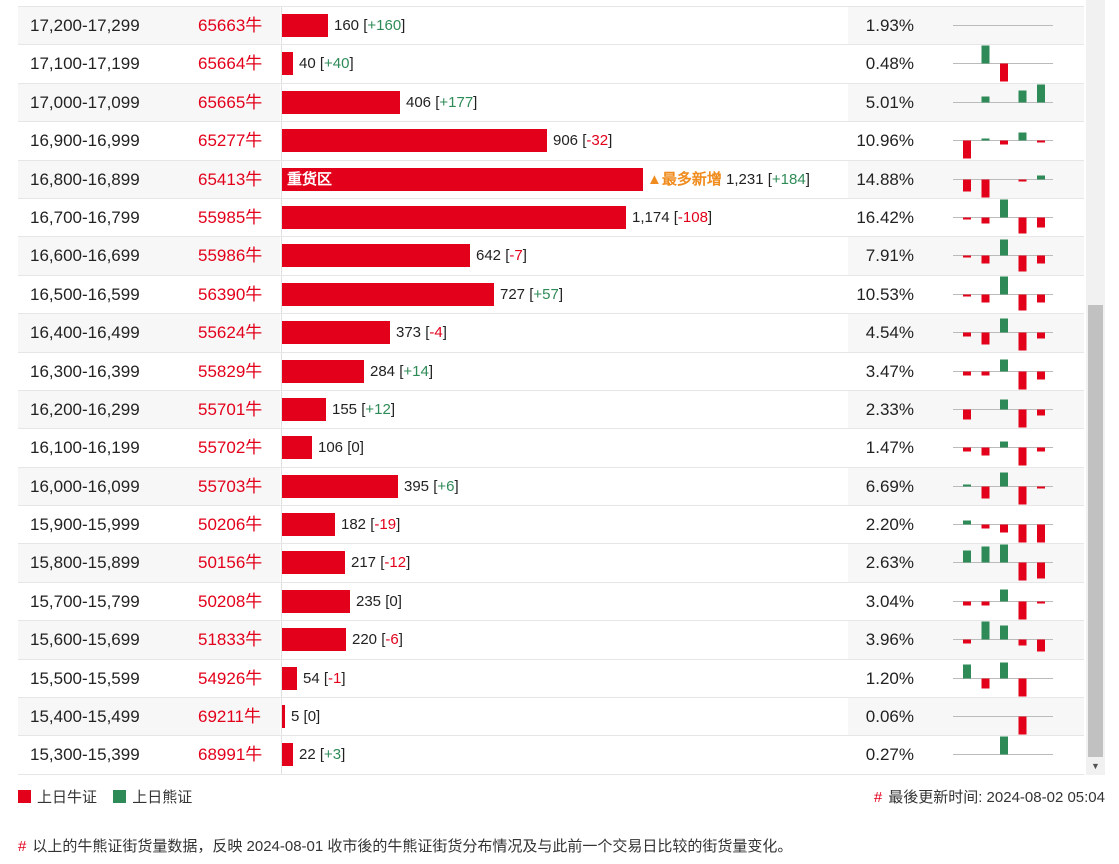 This screenshot has width=1119, height=864. Describe the element at coordinates (306, 717) in the screenshot. I see `quantity-value: 5 [0]` at that location.